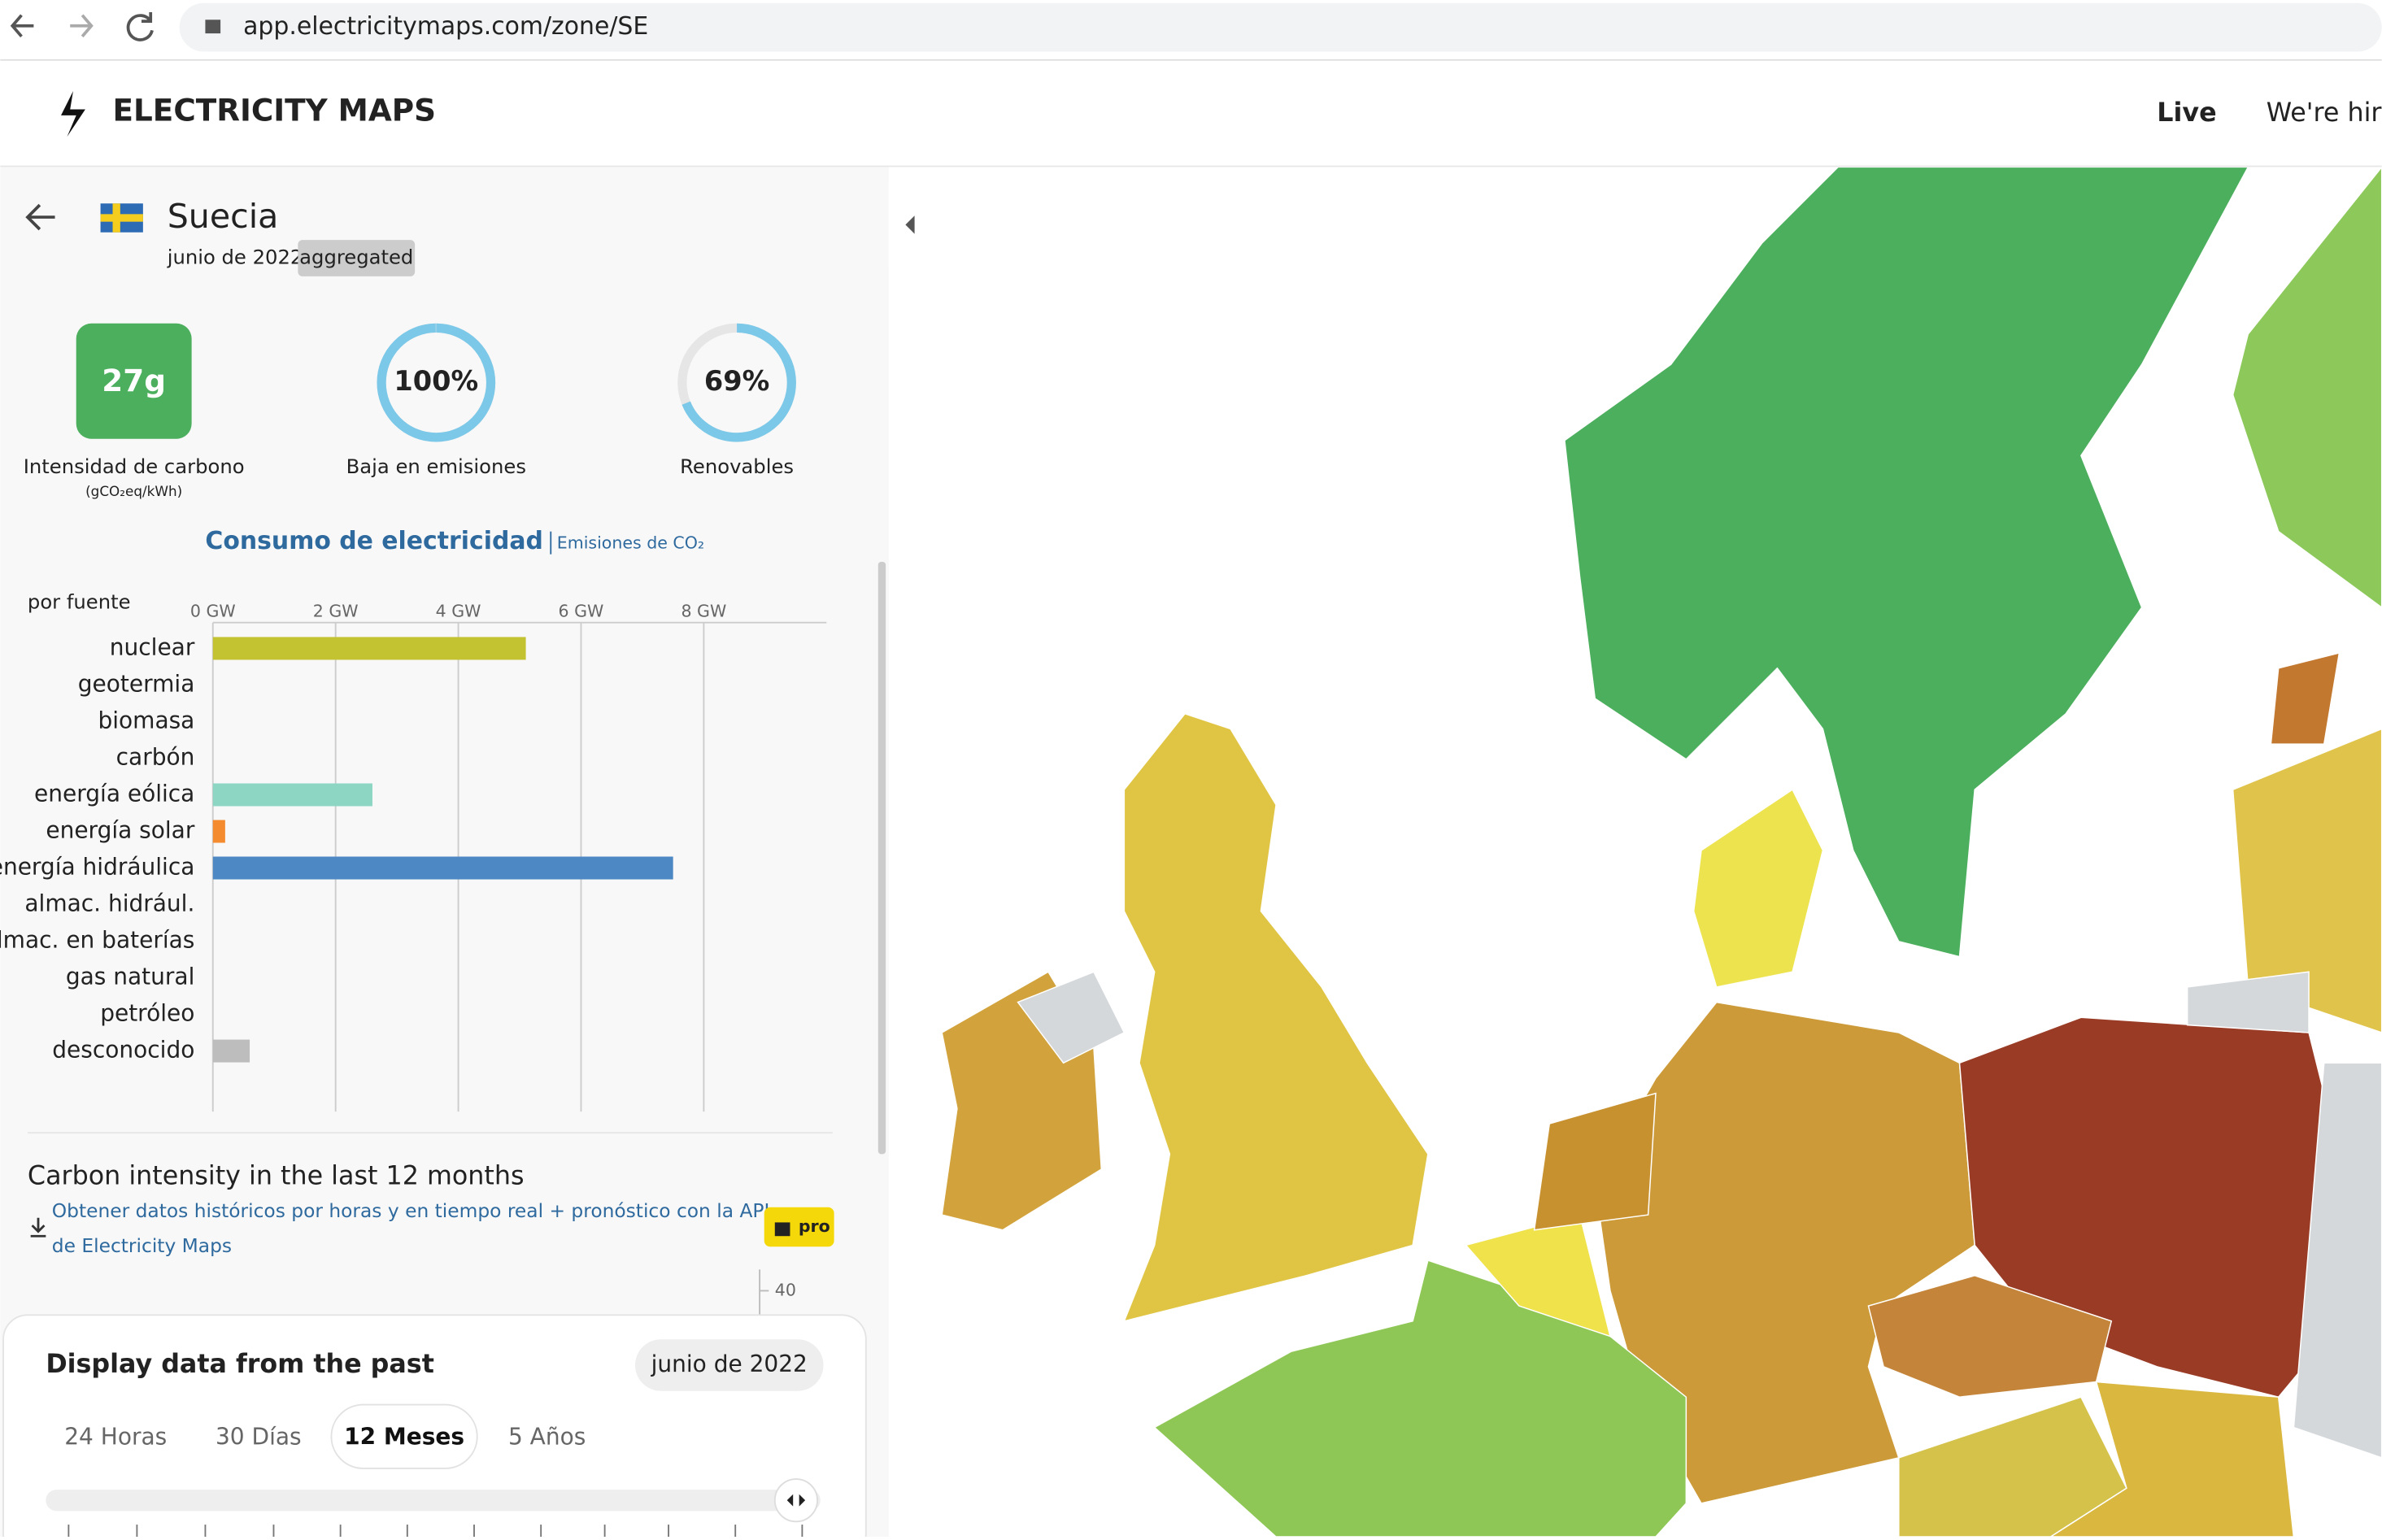 Image resolution: width=2382 pixels, height=1540 pixels. What do you see at coordinates (79, 601) in the screenshot?
I see `chart-subtitle: por fuente` at bounding box center [79, 601].